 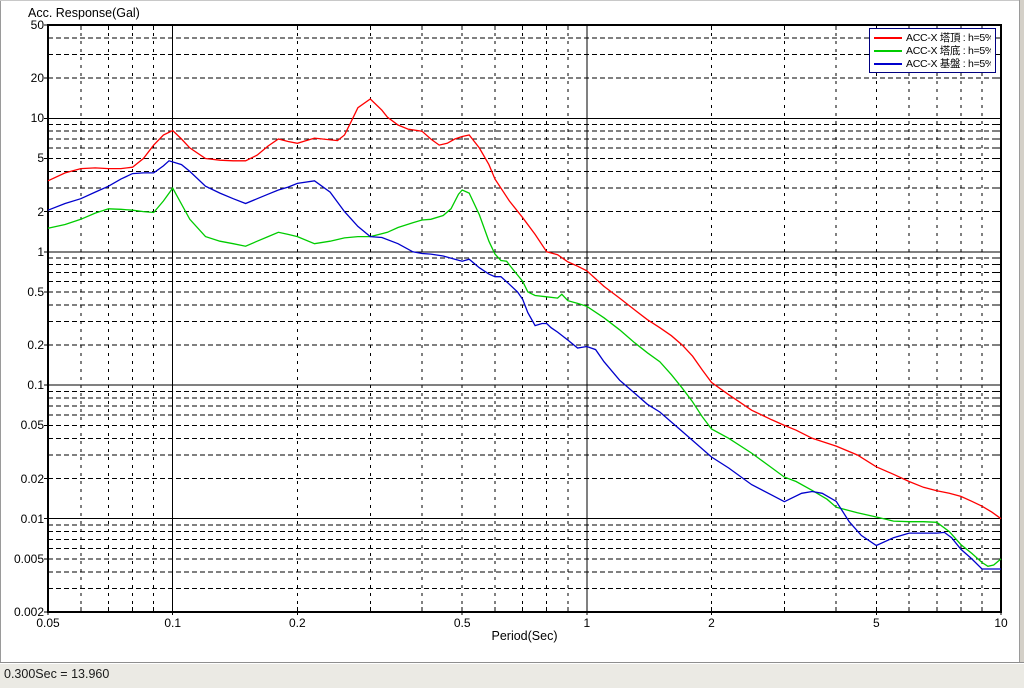 What do you see at coordinates (37, 78) in the screenshot?
I see `y-axis-tick-label: 20` at bounding box center [37, 78].